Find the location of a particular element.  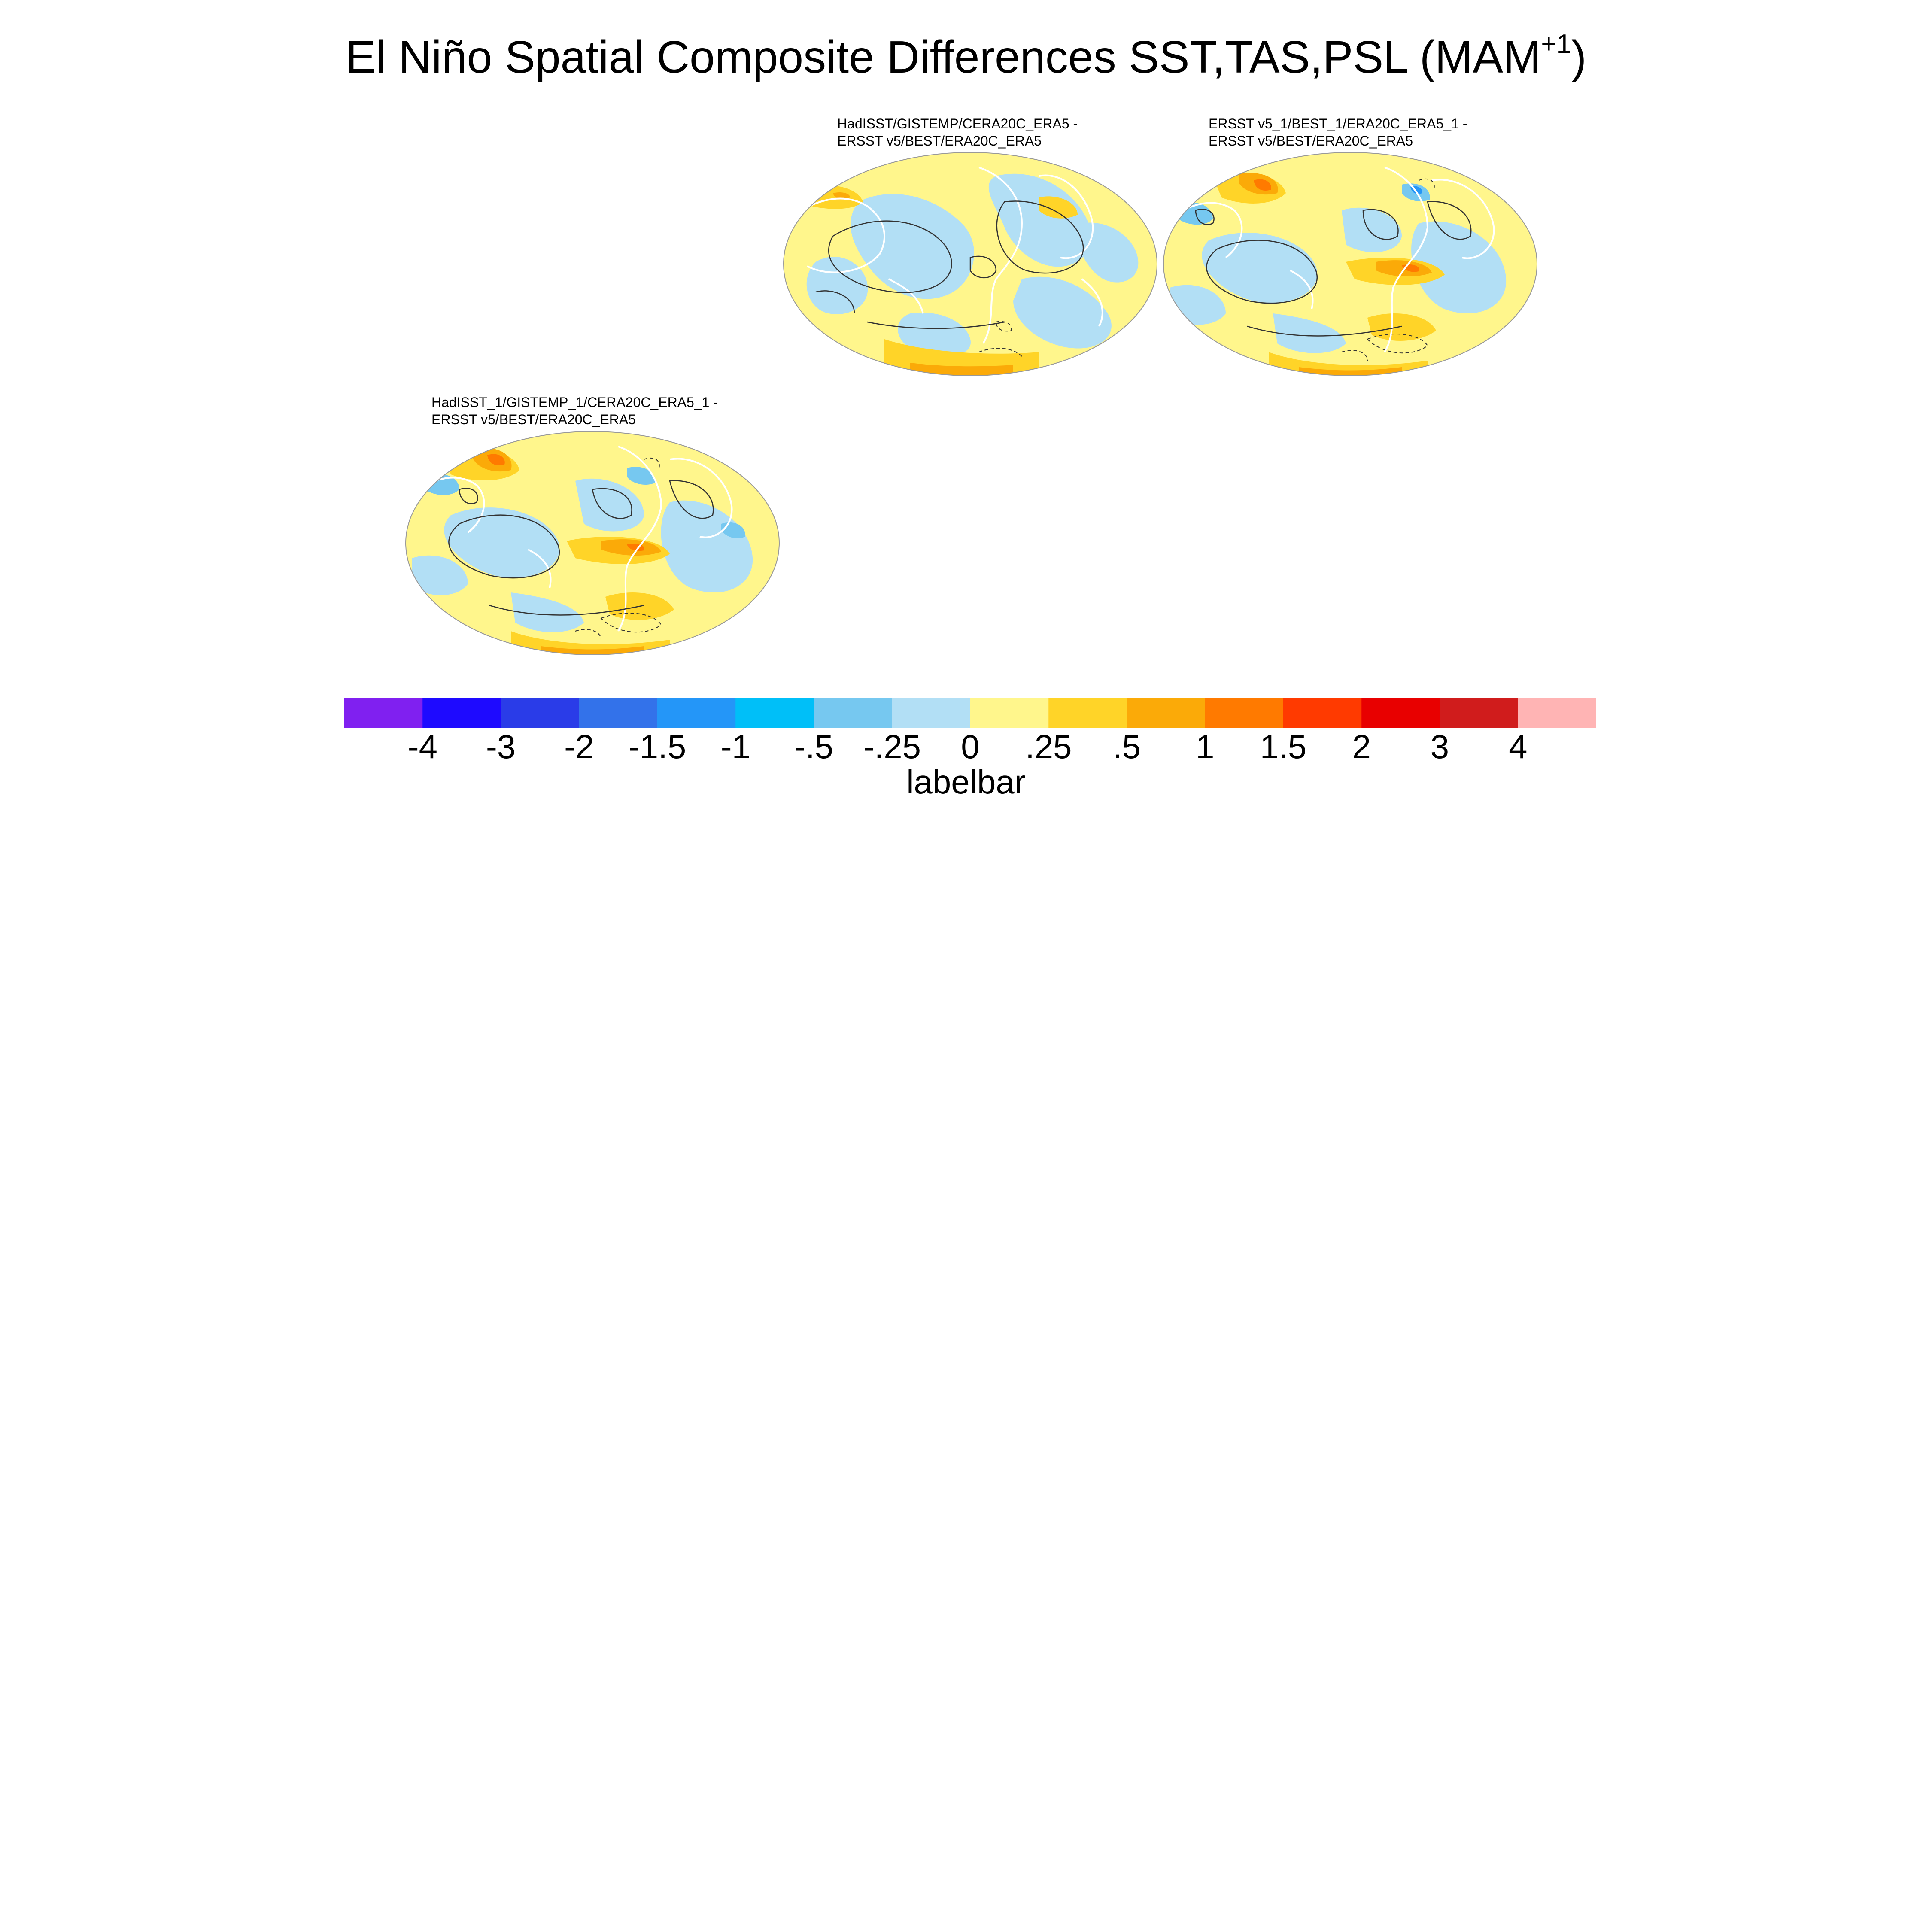

panel-2-border is located at coordinates (1350, 264).